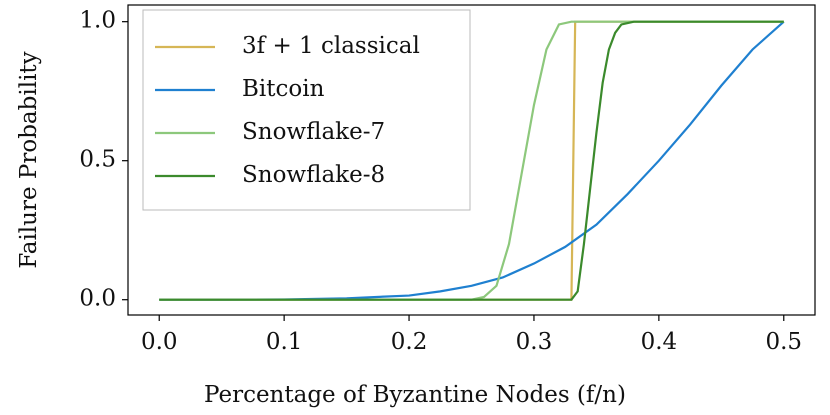  What do you see at coordinates (313, 175) in the screenshot?
I see `legend-label: Snowflake-8` at bounding box center [313, 175].